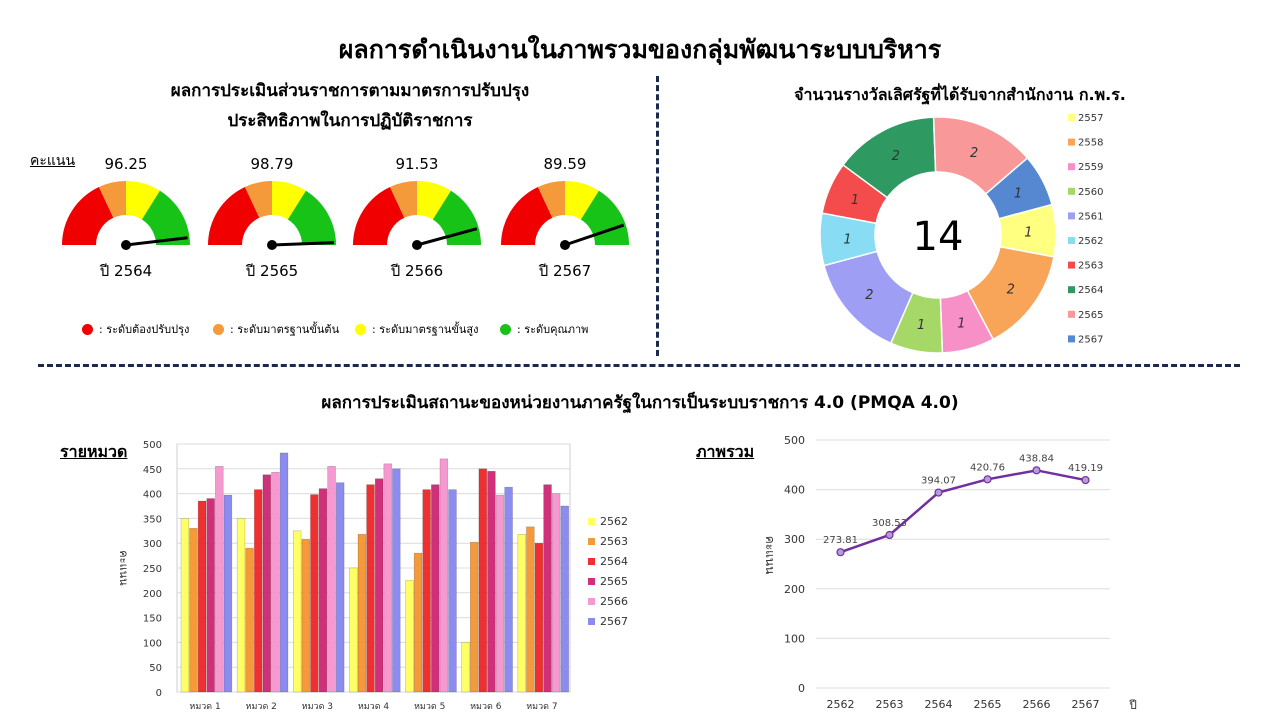 The width and height of the screenshot is (1280, 720). I want to click on legend-label: 2562, so click(1090, 241).